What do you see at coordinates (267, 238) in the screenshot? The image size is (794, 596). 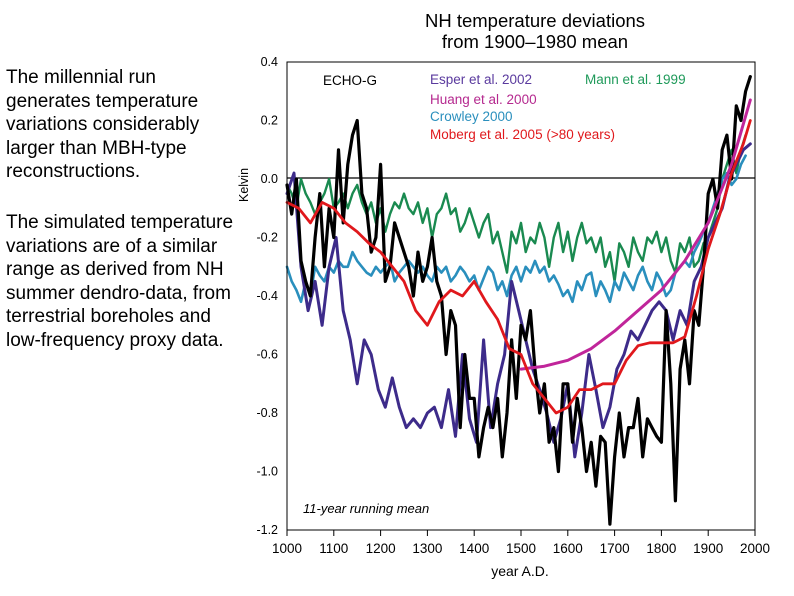 I see `y-tick-label: -0.2` at bounding box center [267, 238].